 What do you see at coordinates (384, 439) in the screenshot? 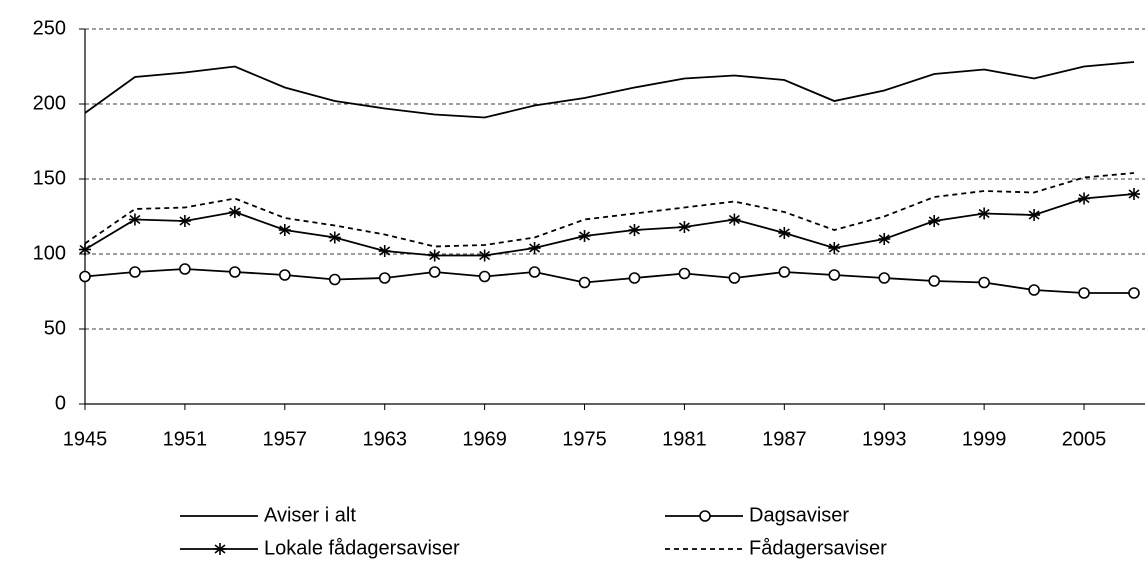
I see `x-tick-label: 1963` at bounding box center [384, 439].